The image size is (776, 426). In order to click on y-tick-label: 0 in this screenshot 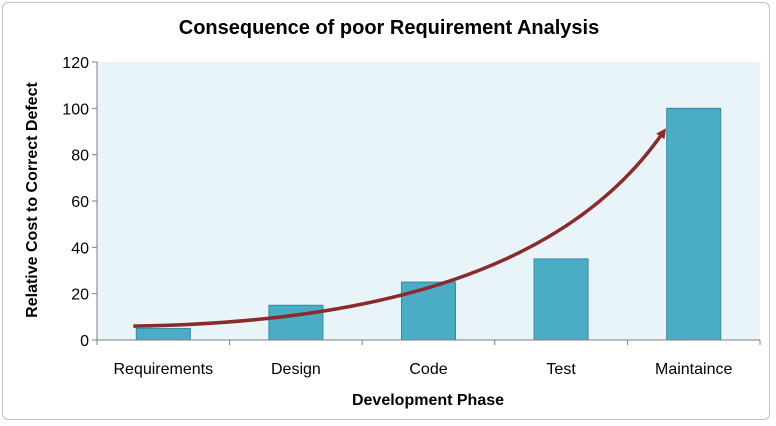, I will do `click(84, 341)`.